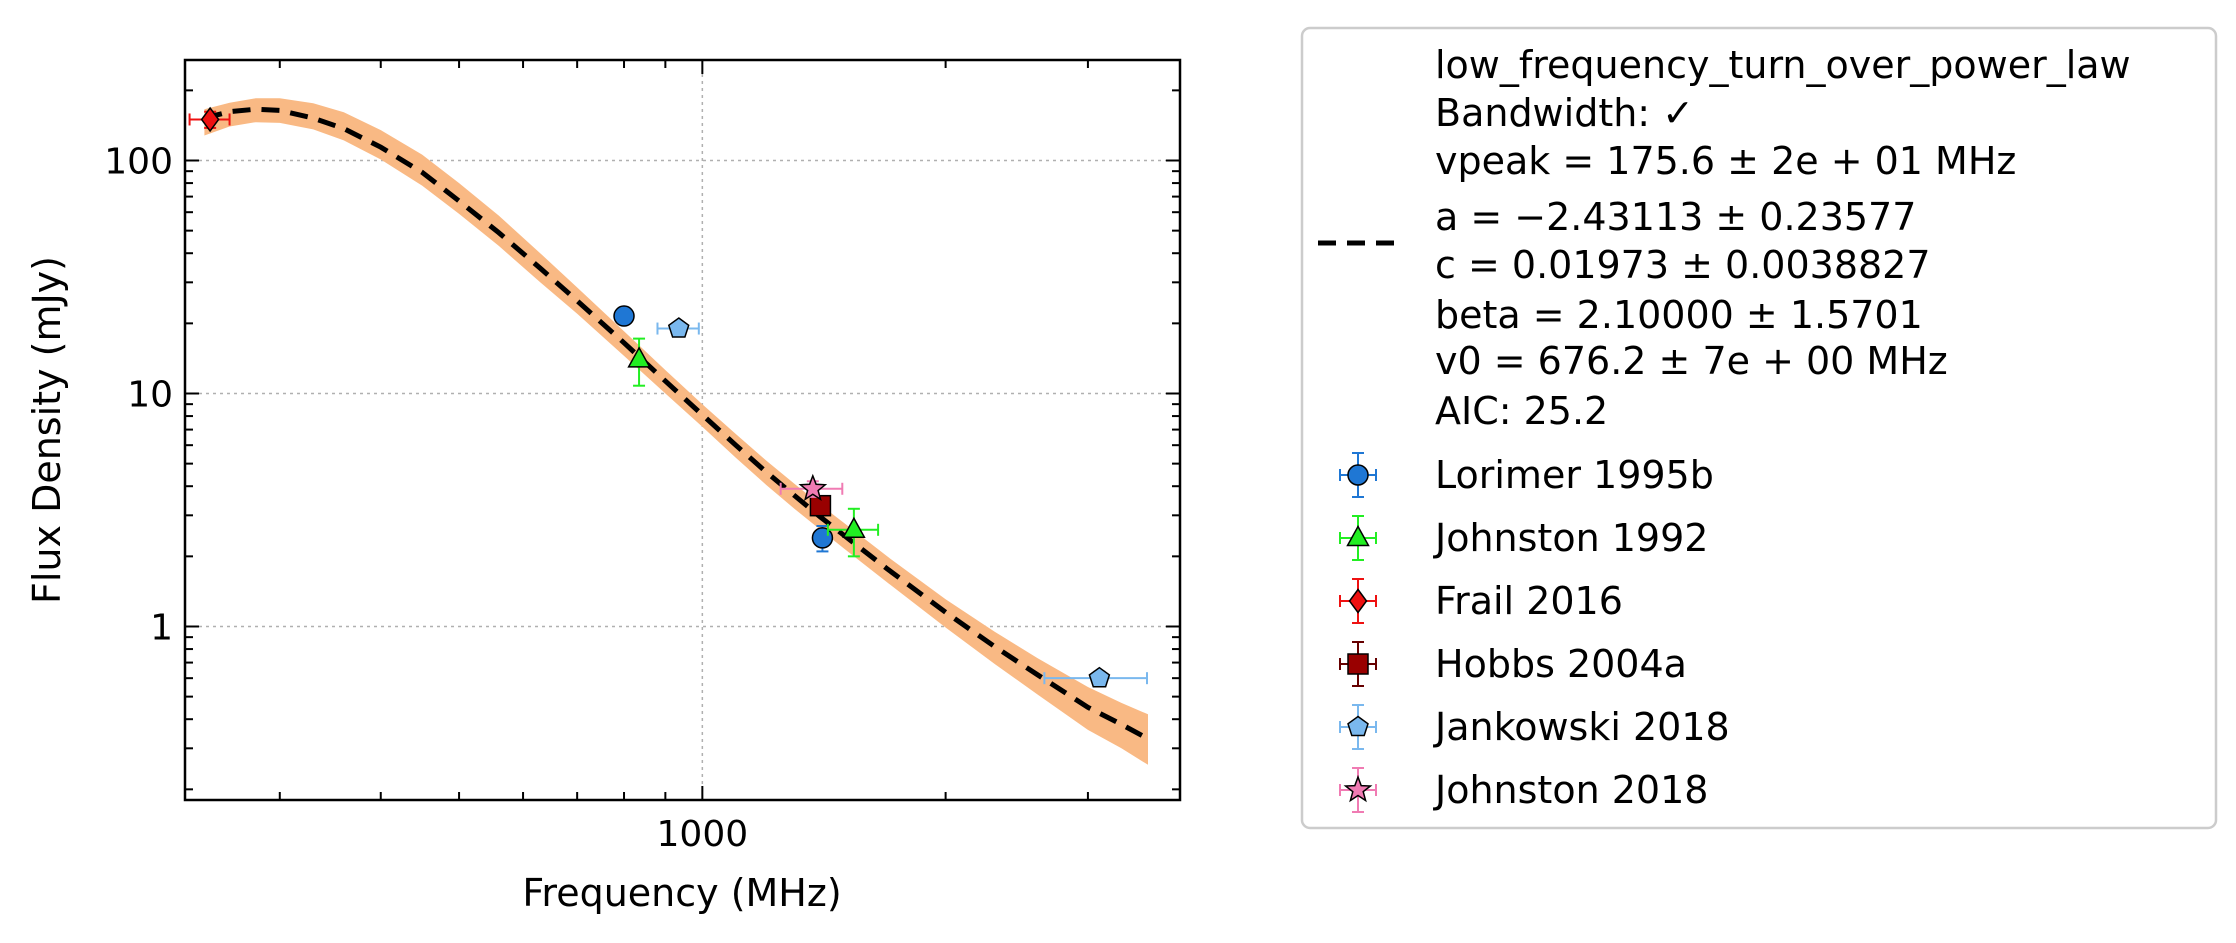  Describe the element at coordinates (1683, 265) in the screenshot. I see `legend-fit-line-5: c = 0.01973 ± 0.0038827` at that location.